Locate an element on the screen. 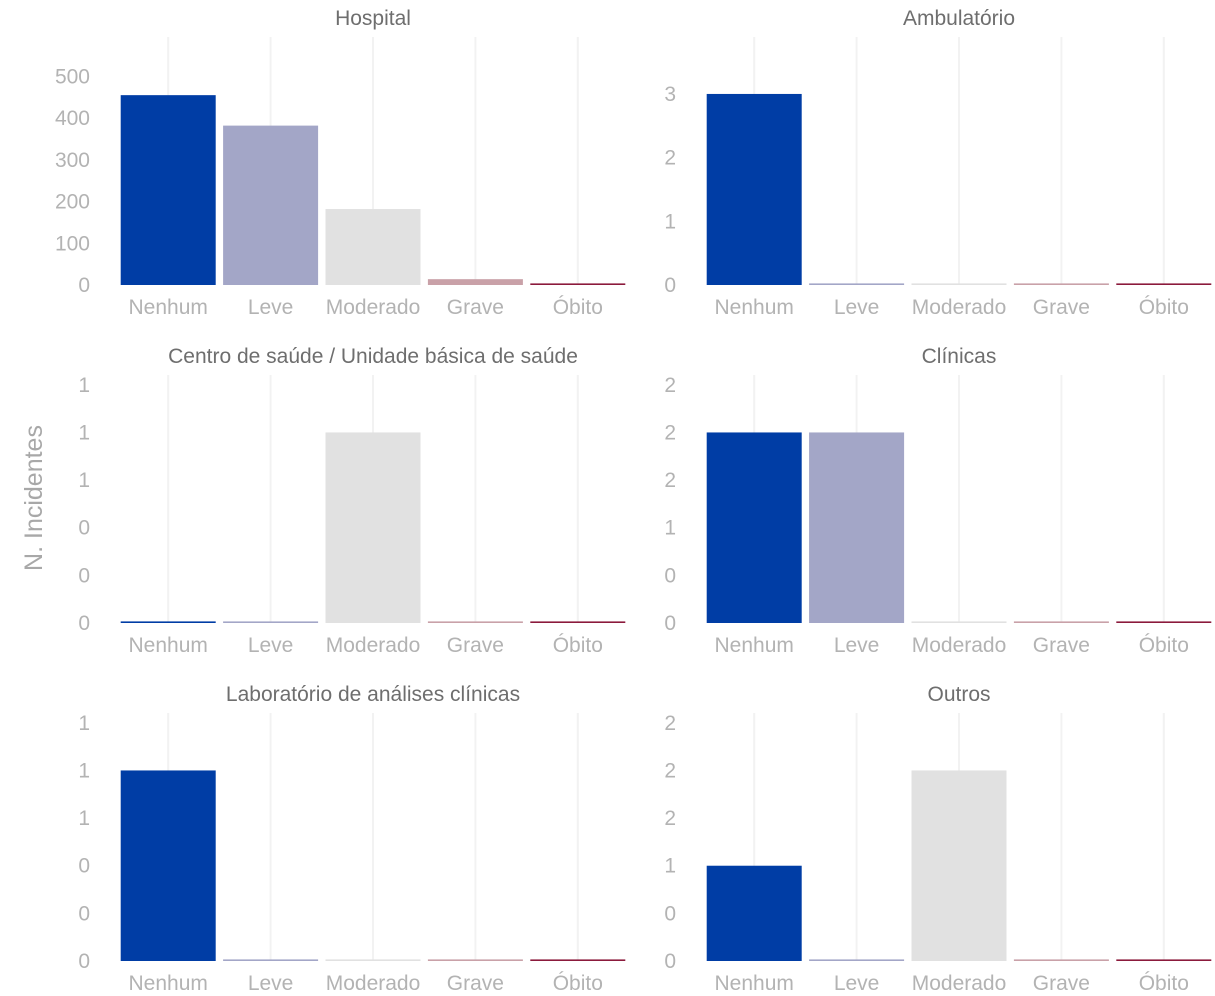  y-axis-title: N. Incidentes is located at coordinates (34, 498).